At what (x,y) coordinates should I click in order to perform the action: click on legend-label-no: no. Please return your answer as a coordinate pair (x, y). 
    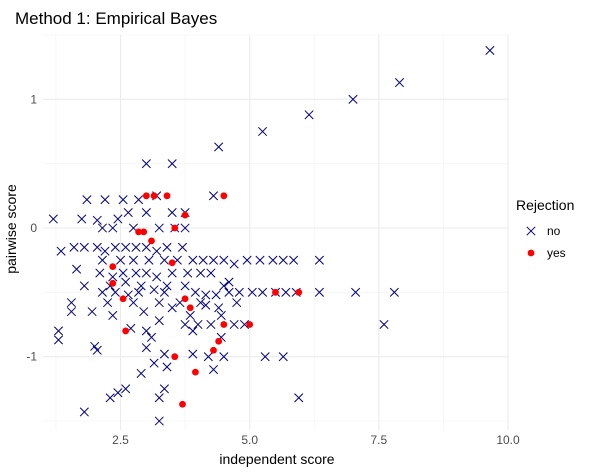
    Looking at the image, I should click on (554, 231).